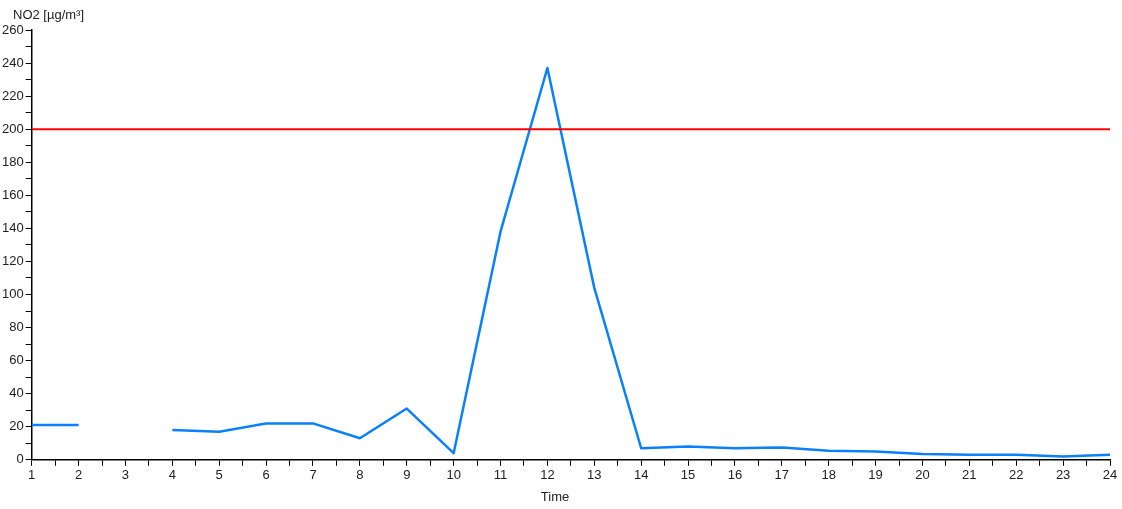 Image resolution: width=1122 pixels, height=509 pixels. Describe the element at coordinates (12, 194) in the screenshot. I see `y-tick-label: 160` at that location.